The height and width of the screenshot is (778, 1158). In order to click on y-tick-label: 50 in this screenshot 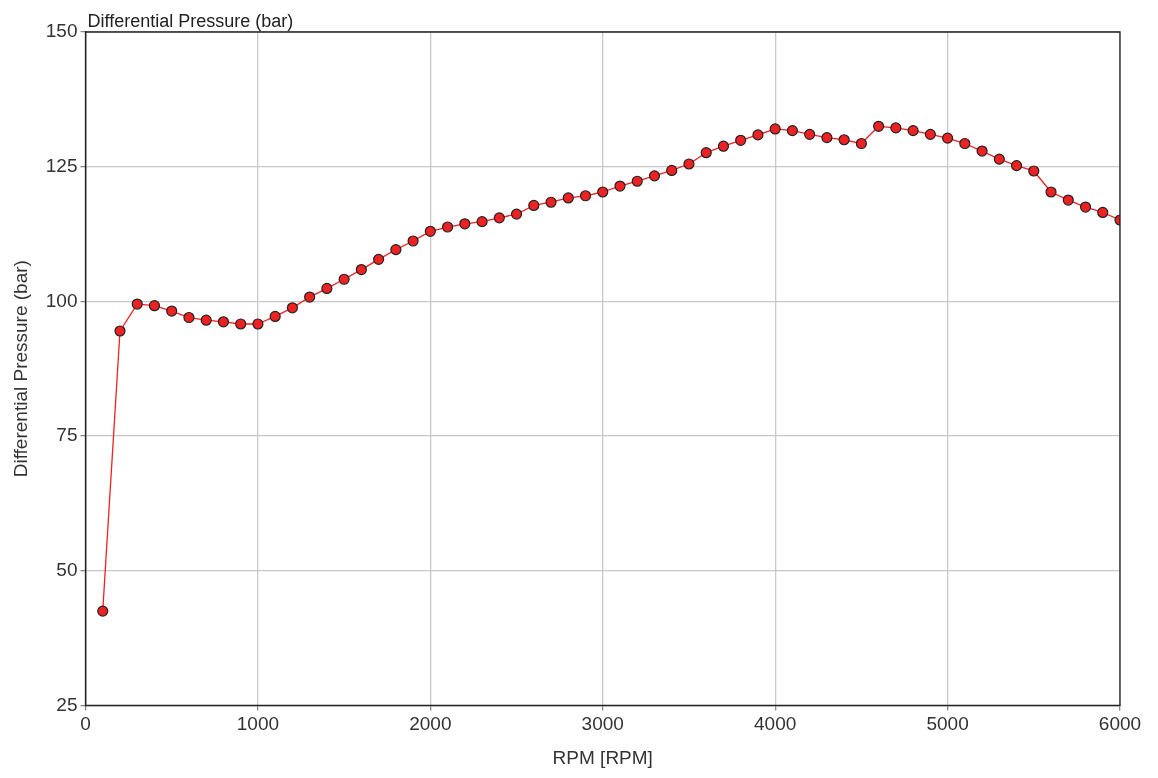, I will do `click(67, 569)`.